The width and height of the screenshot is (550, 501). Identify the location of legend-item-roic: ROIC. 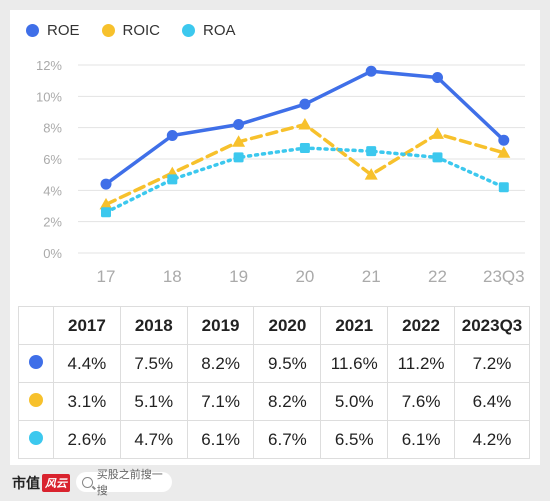
(131, 30).